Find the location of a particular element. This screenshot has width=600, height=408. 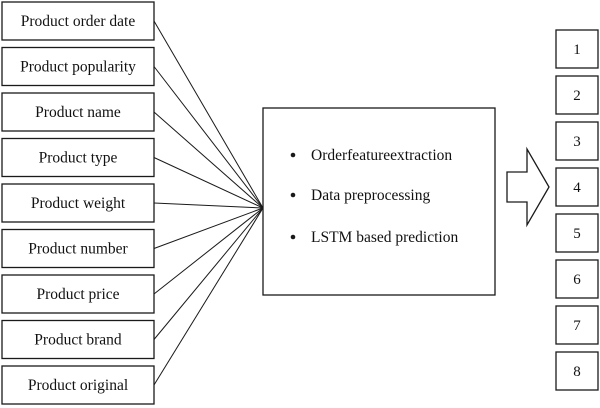

feature-item: Product number is located at coordinates (78, 248).